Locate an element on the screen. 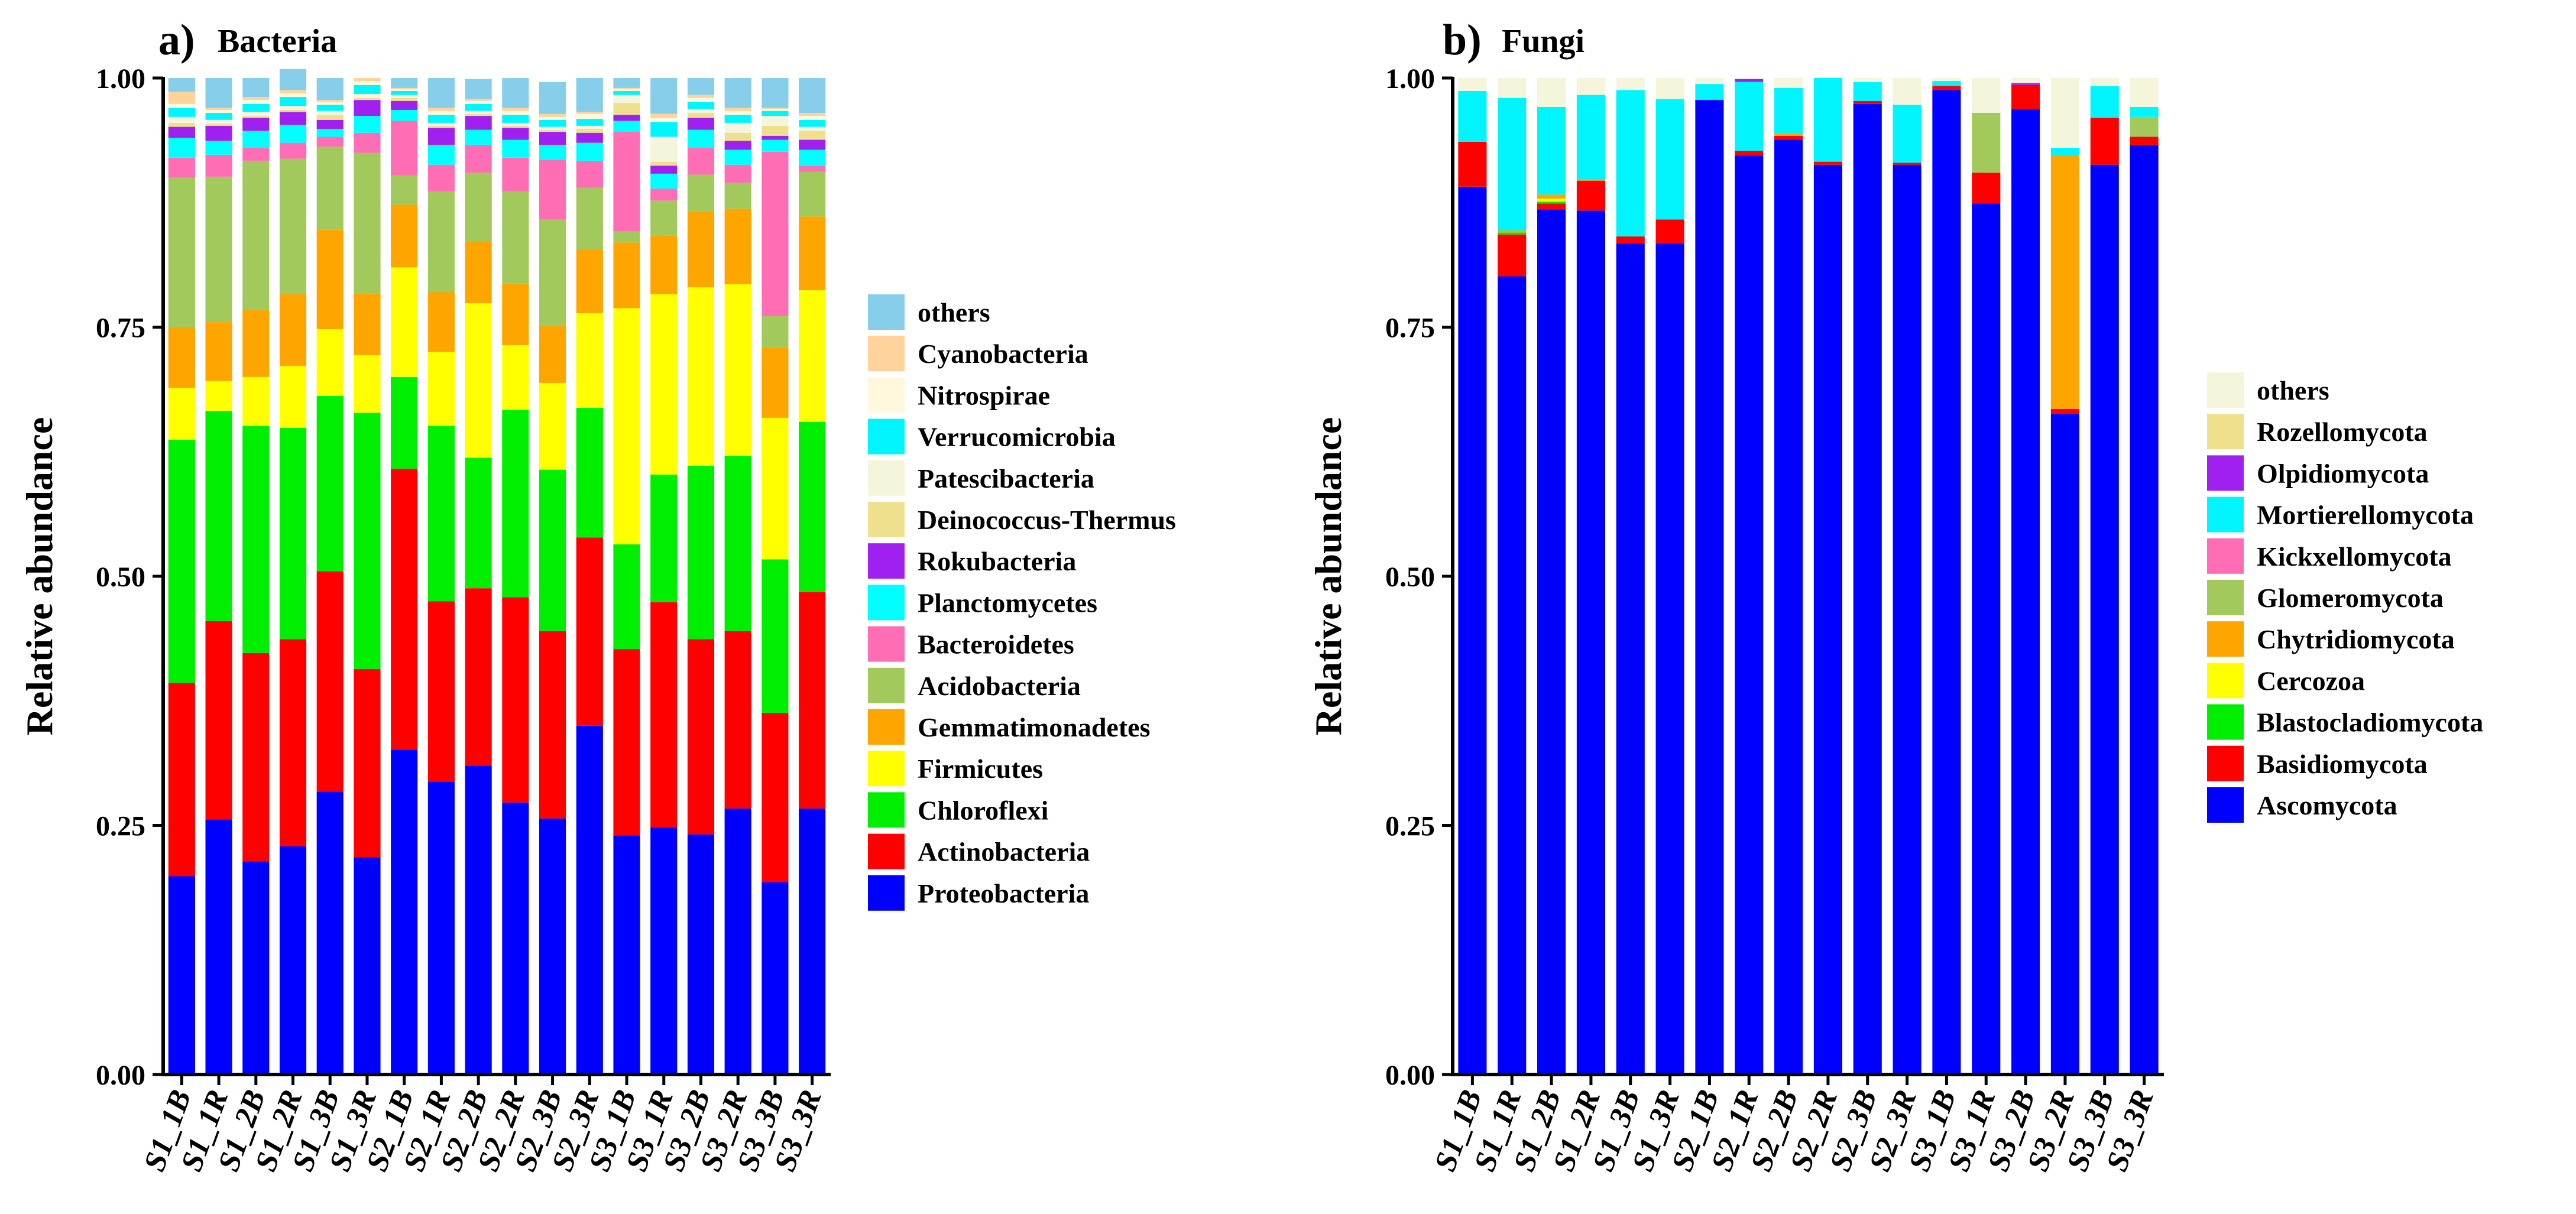 This screenshot has height=1214, width=2576. panel-b-bar-S1_3B-others is located at coordinates (1630, 84).